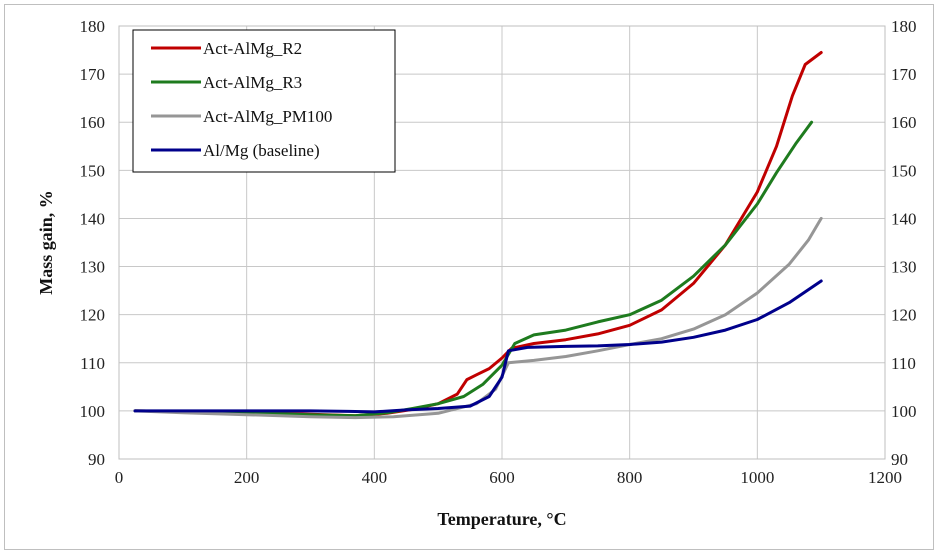 This screenshot has width=940, height=556. What do you see at coordinates (247, 477) in the screenshot?
I see `x-tick-label: 200` at bounding box center [247, 477].